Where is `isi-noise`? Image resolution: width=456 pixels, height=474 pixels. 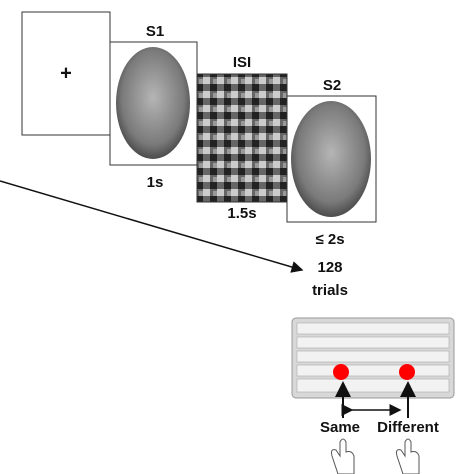
isi-noise is located at coordinates (242, 138).